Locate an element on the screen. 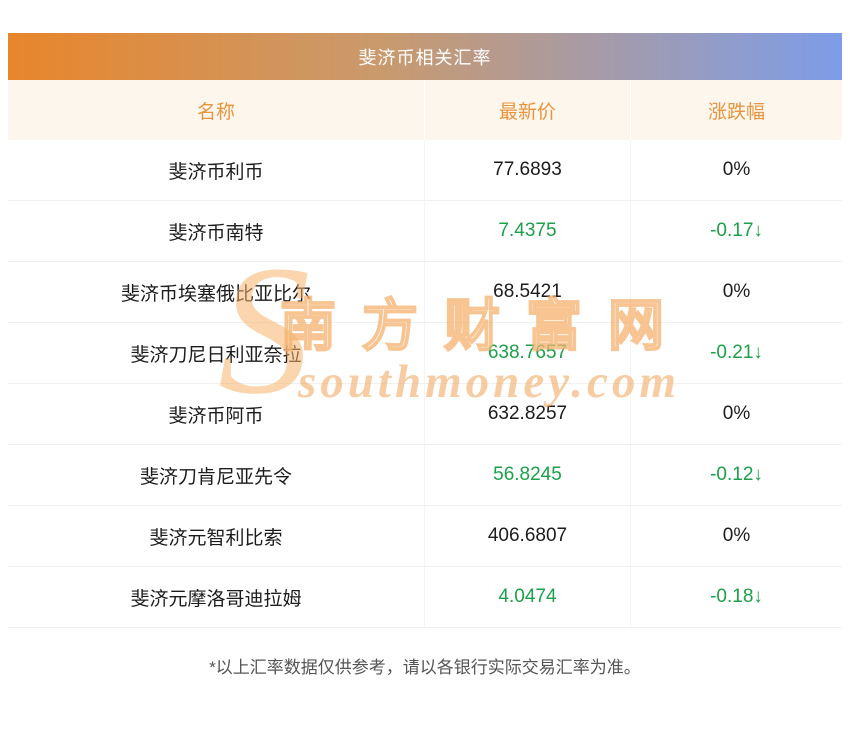 The height and width of the screenshot is (730, 850). price-cell: 77.6893 is located at coordinates (528, 170).